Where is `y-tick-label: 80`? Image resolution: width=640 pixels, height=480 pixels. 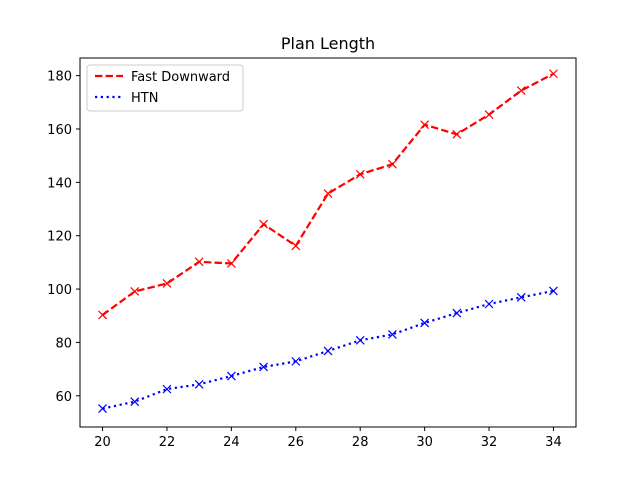 y-tick-label: 80 is located at coordinates (63, 343).